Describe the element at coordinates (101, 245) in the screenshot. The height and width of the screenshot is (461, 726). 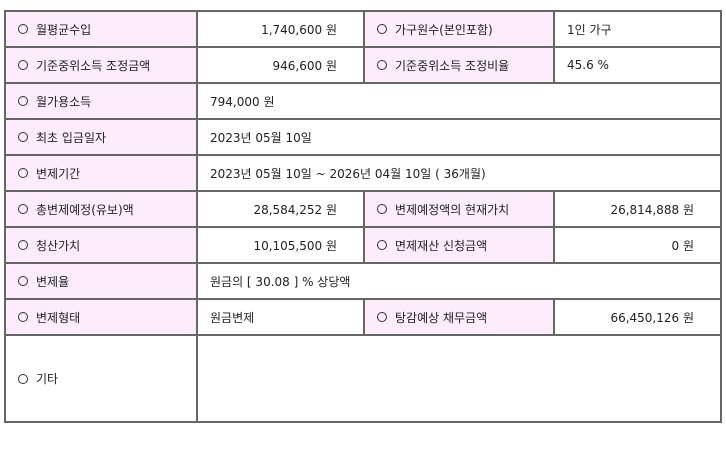
I see `label-cell: 청산가치` at that location.